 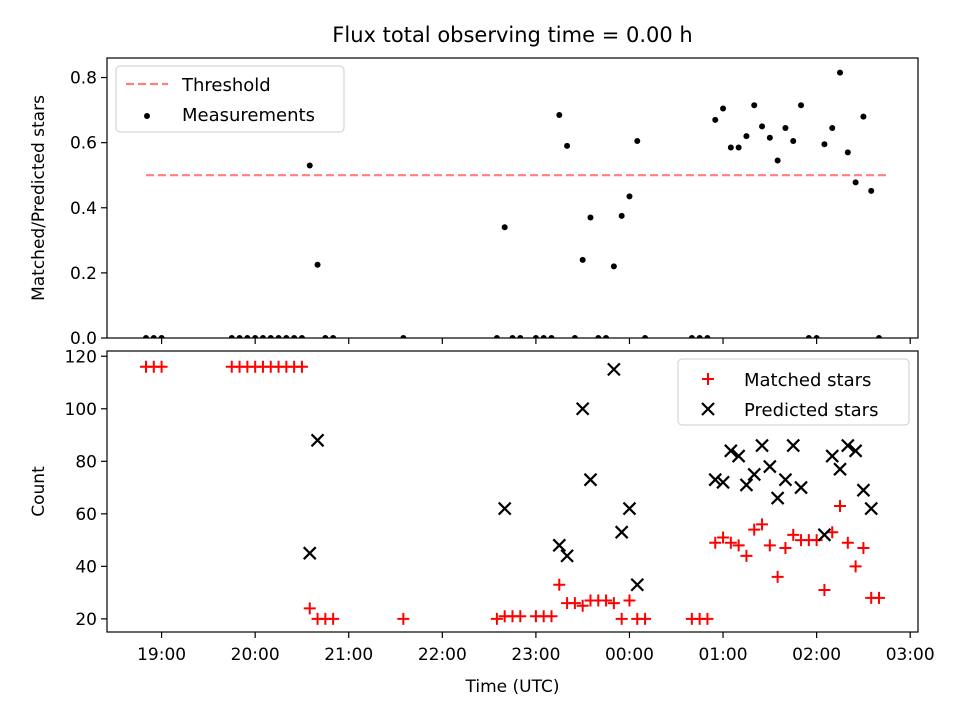 I want to click on y-tick-label: 0.2, so click(x=83, y=274).